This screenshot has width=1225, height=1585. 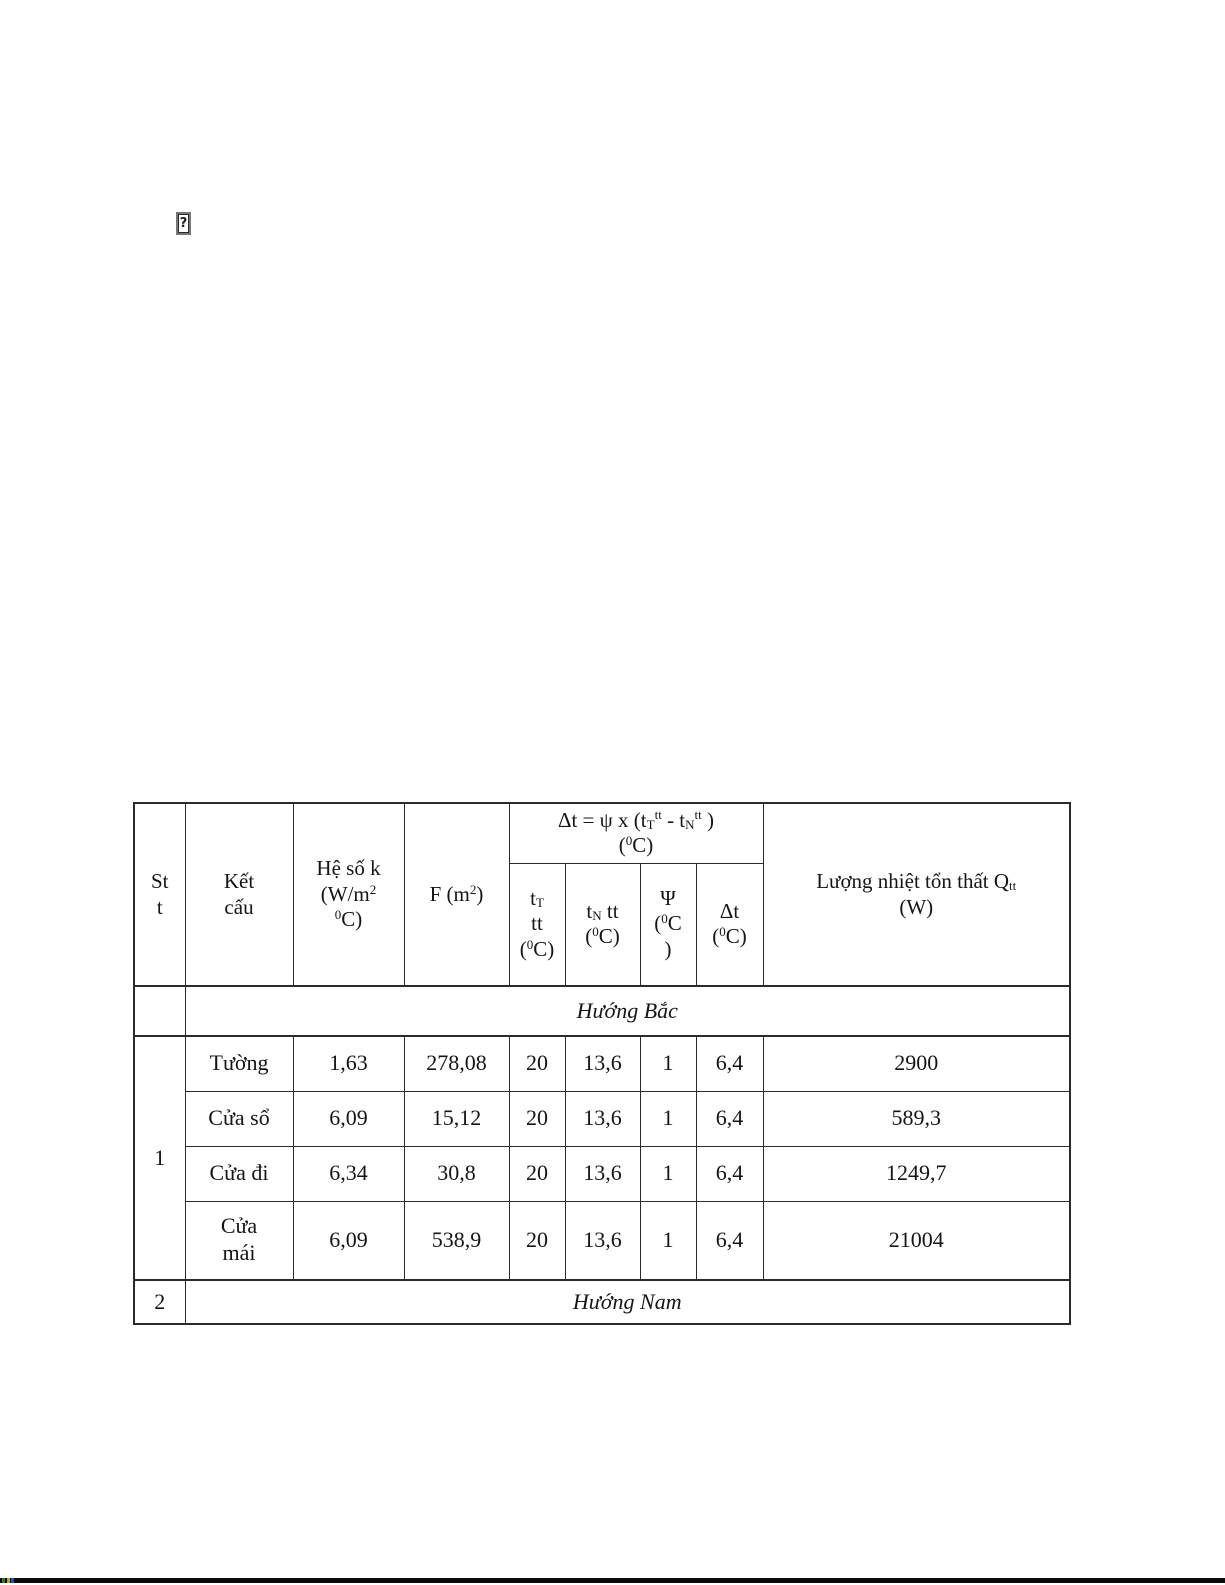 I want to click on section-row-south: 2 Hướng Nam, so click(x=602, y=1302).